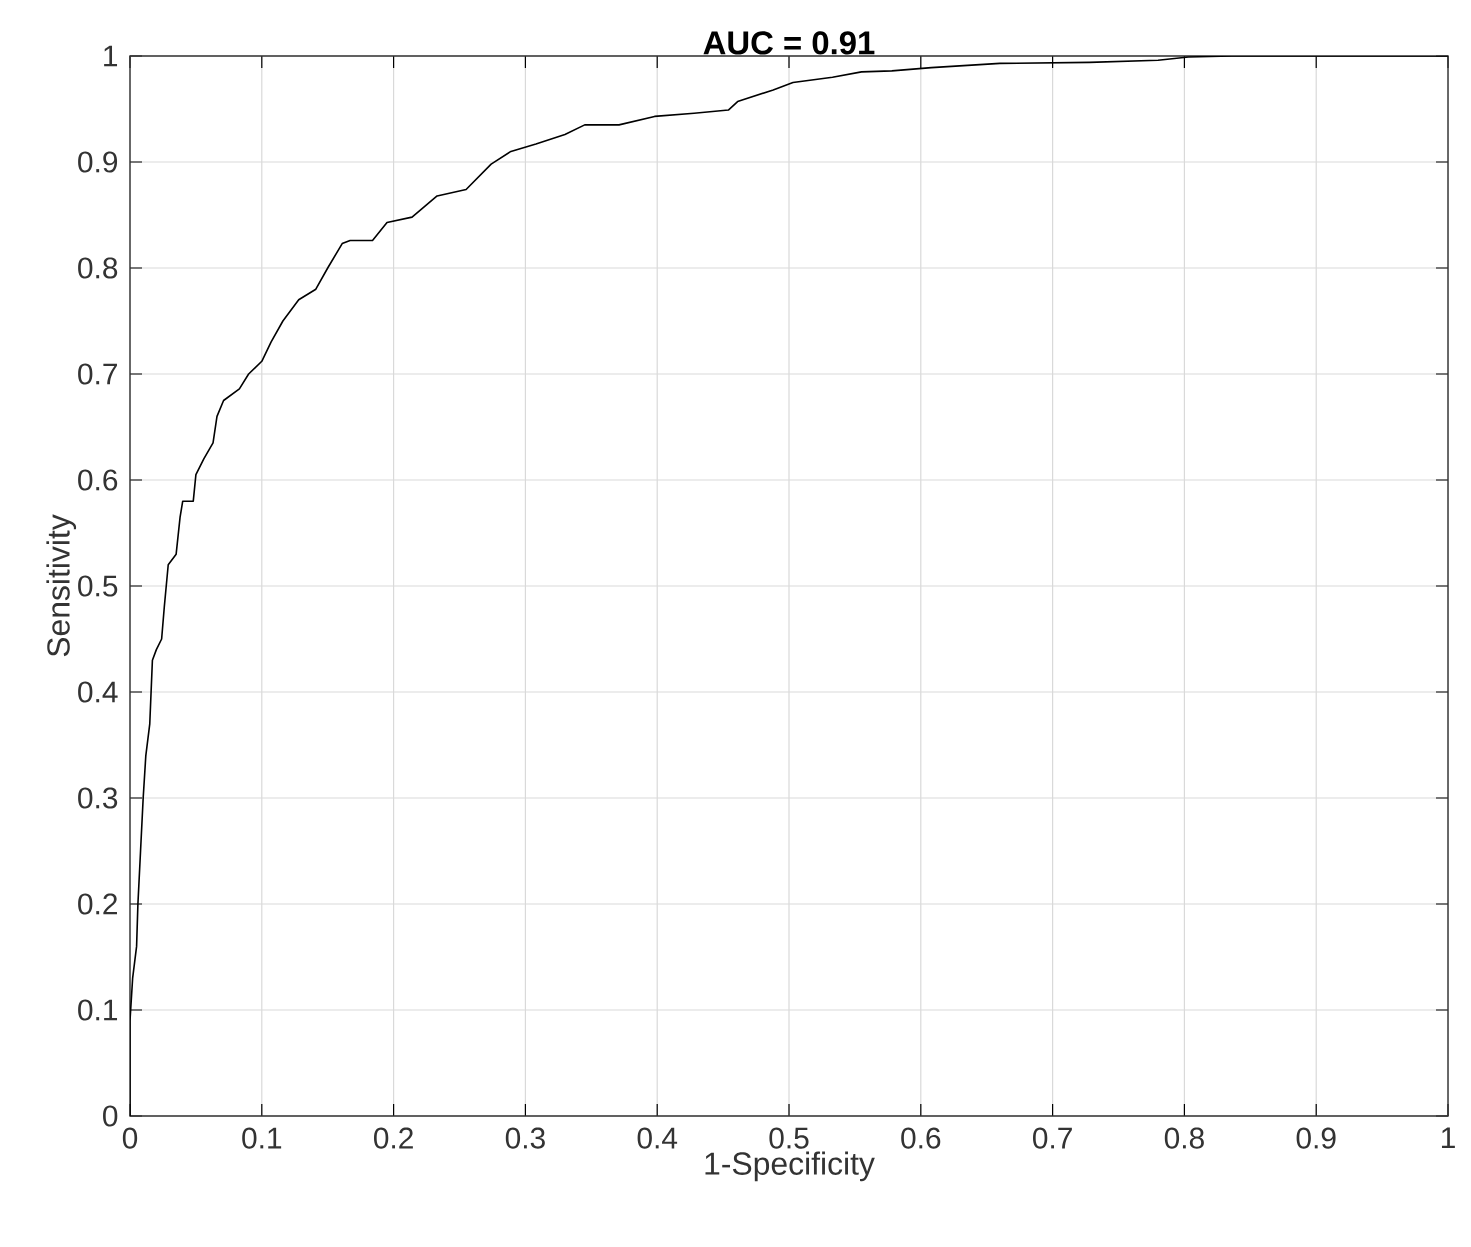  Describe the element at coordinates (1184, 1138) in the screenshot. I see `x-tick-label: 0.8` at that location.